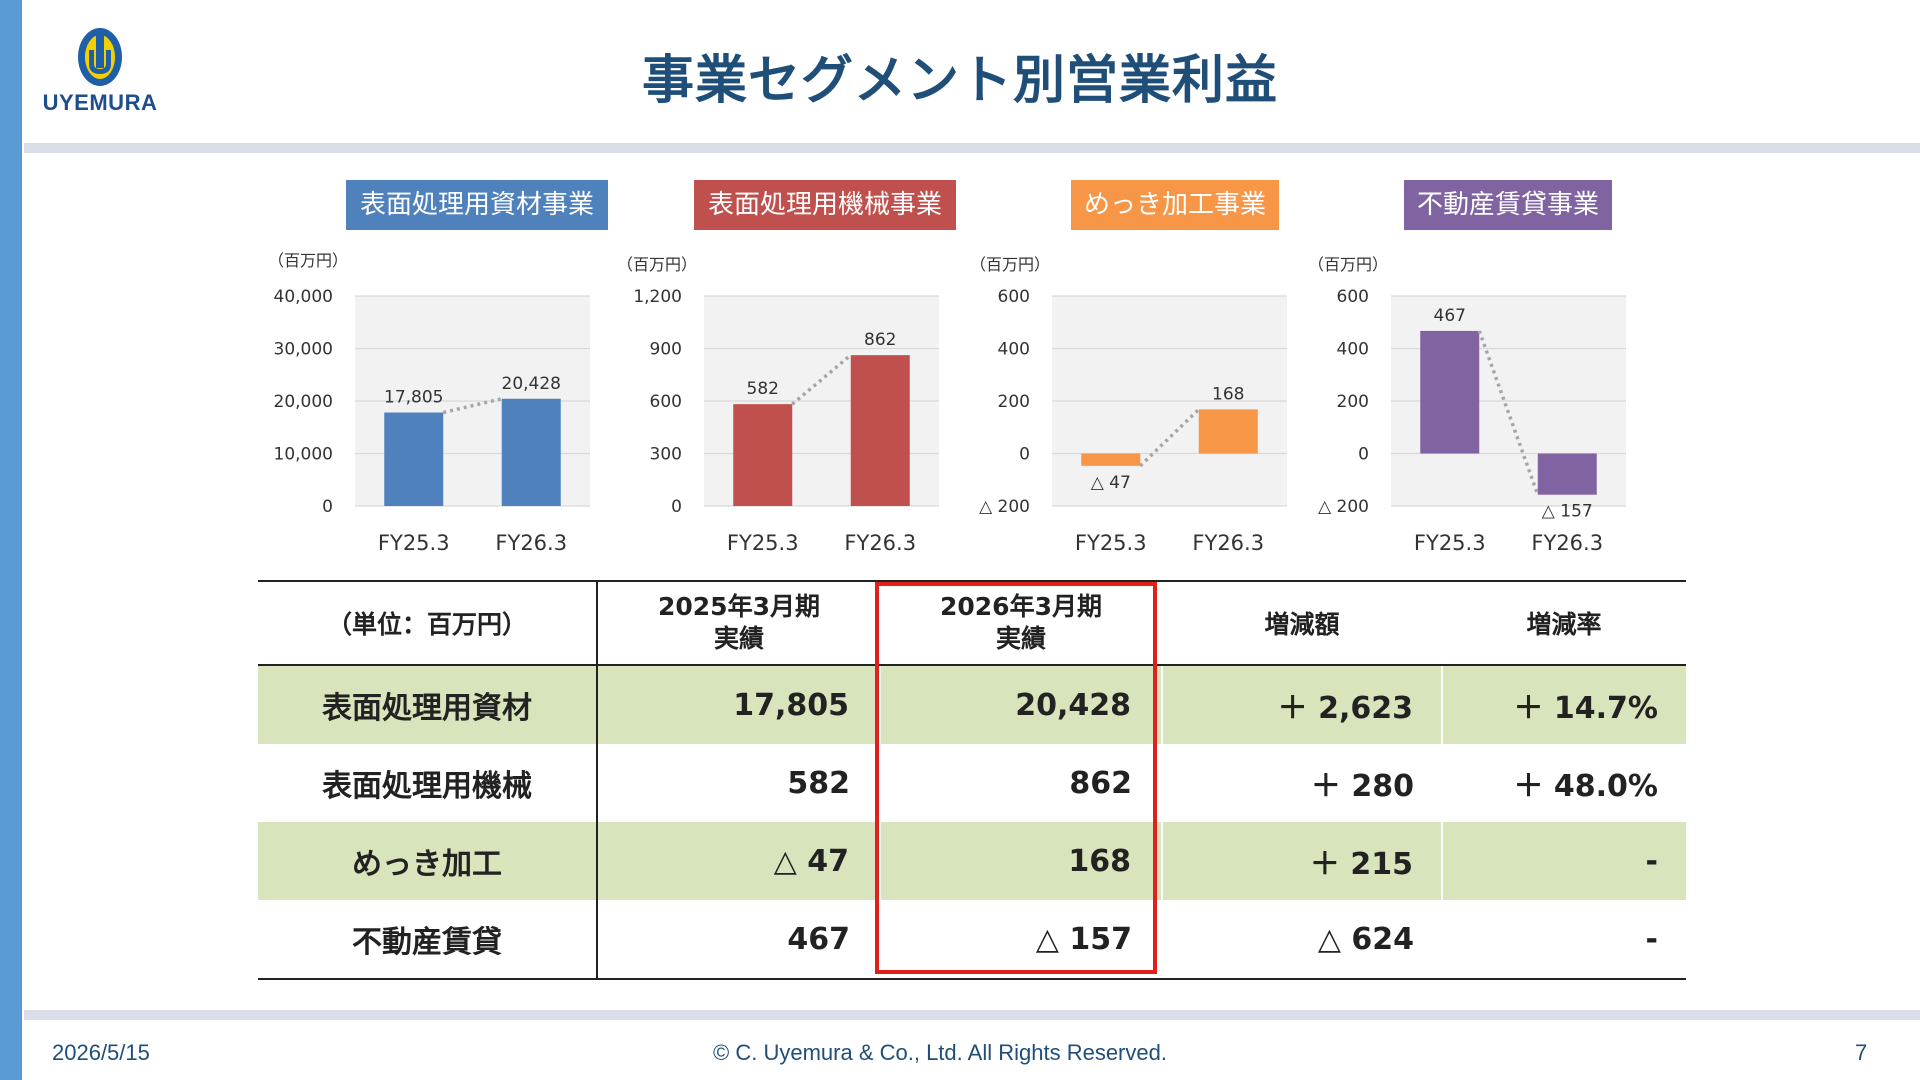 The image size is (1920, 1080). What do you see at coordinates (531, 384) in the screenshot?
I see `data-label: 20,428` at bounding box center [531, 384].